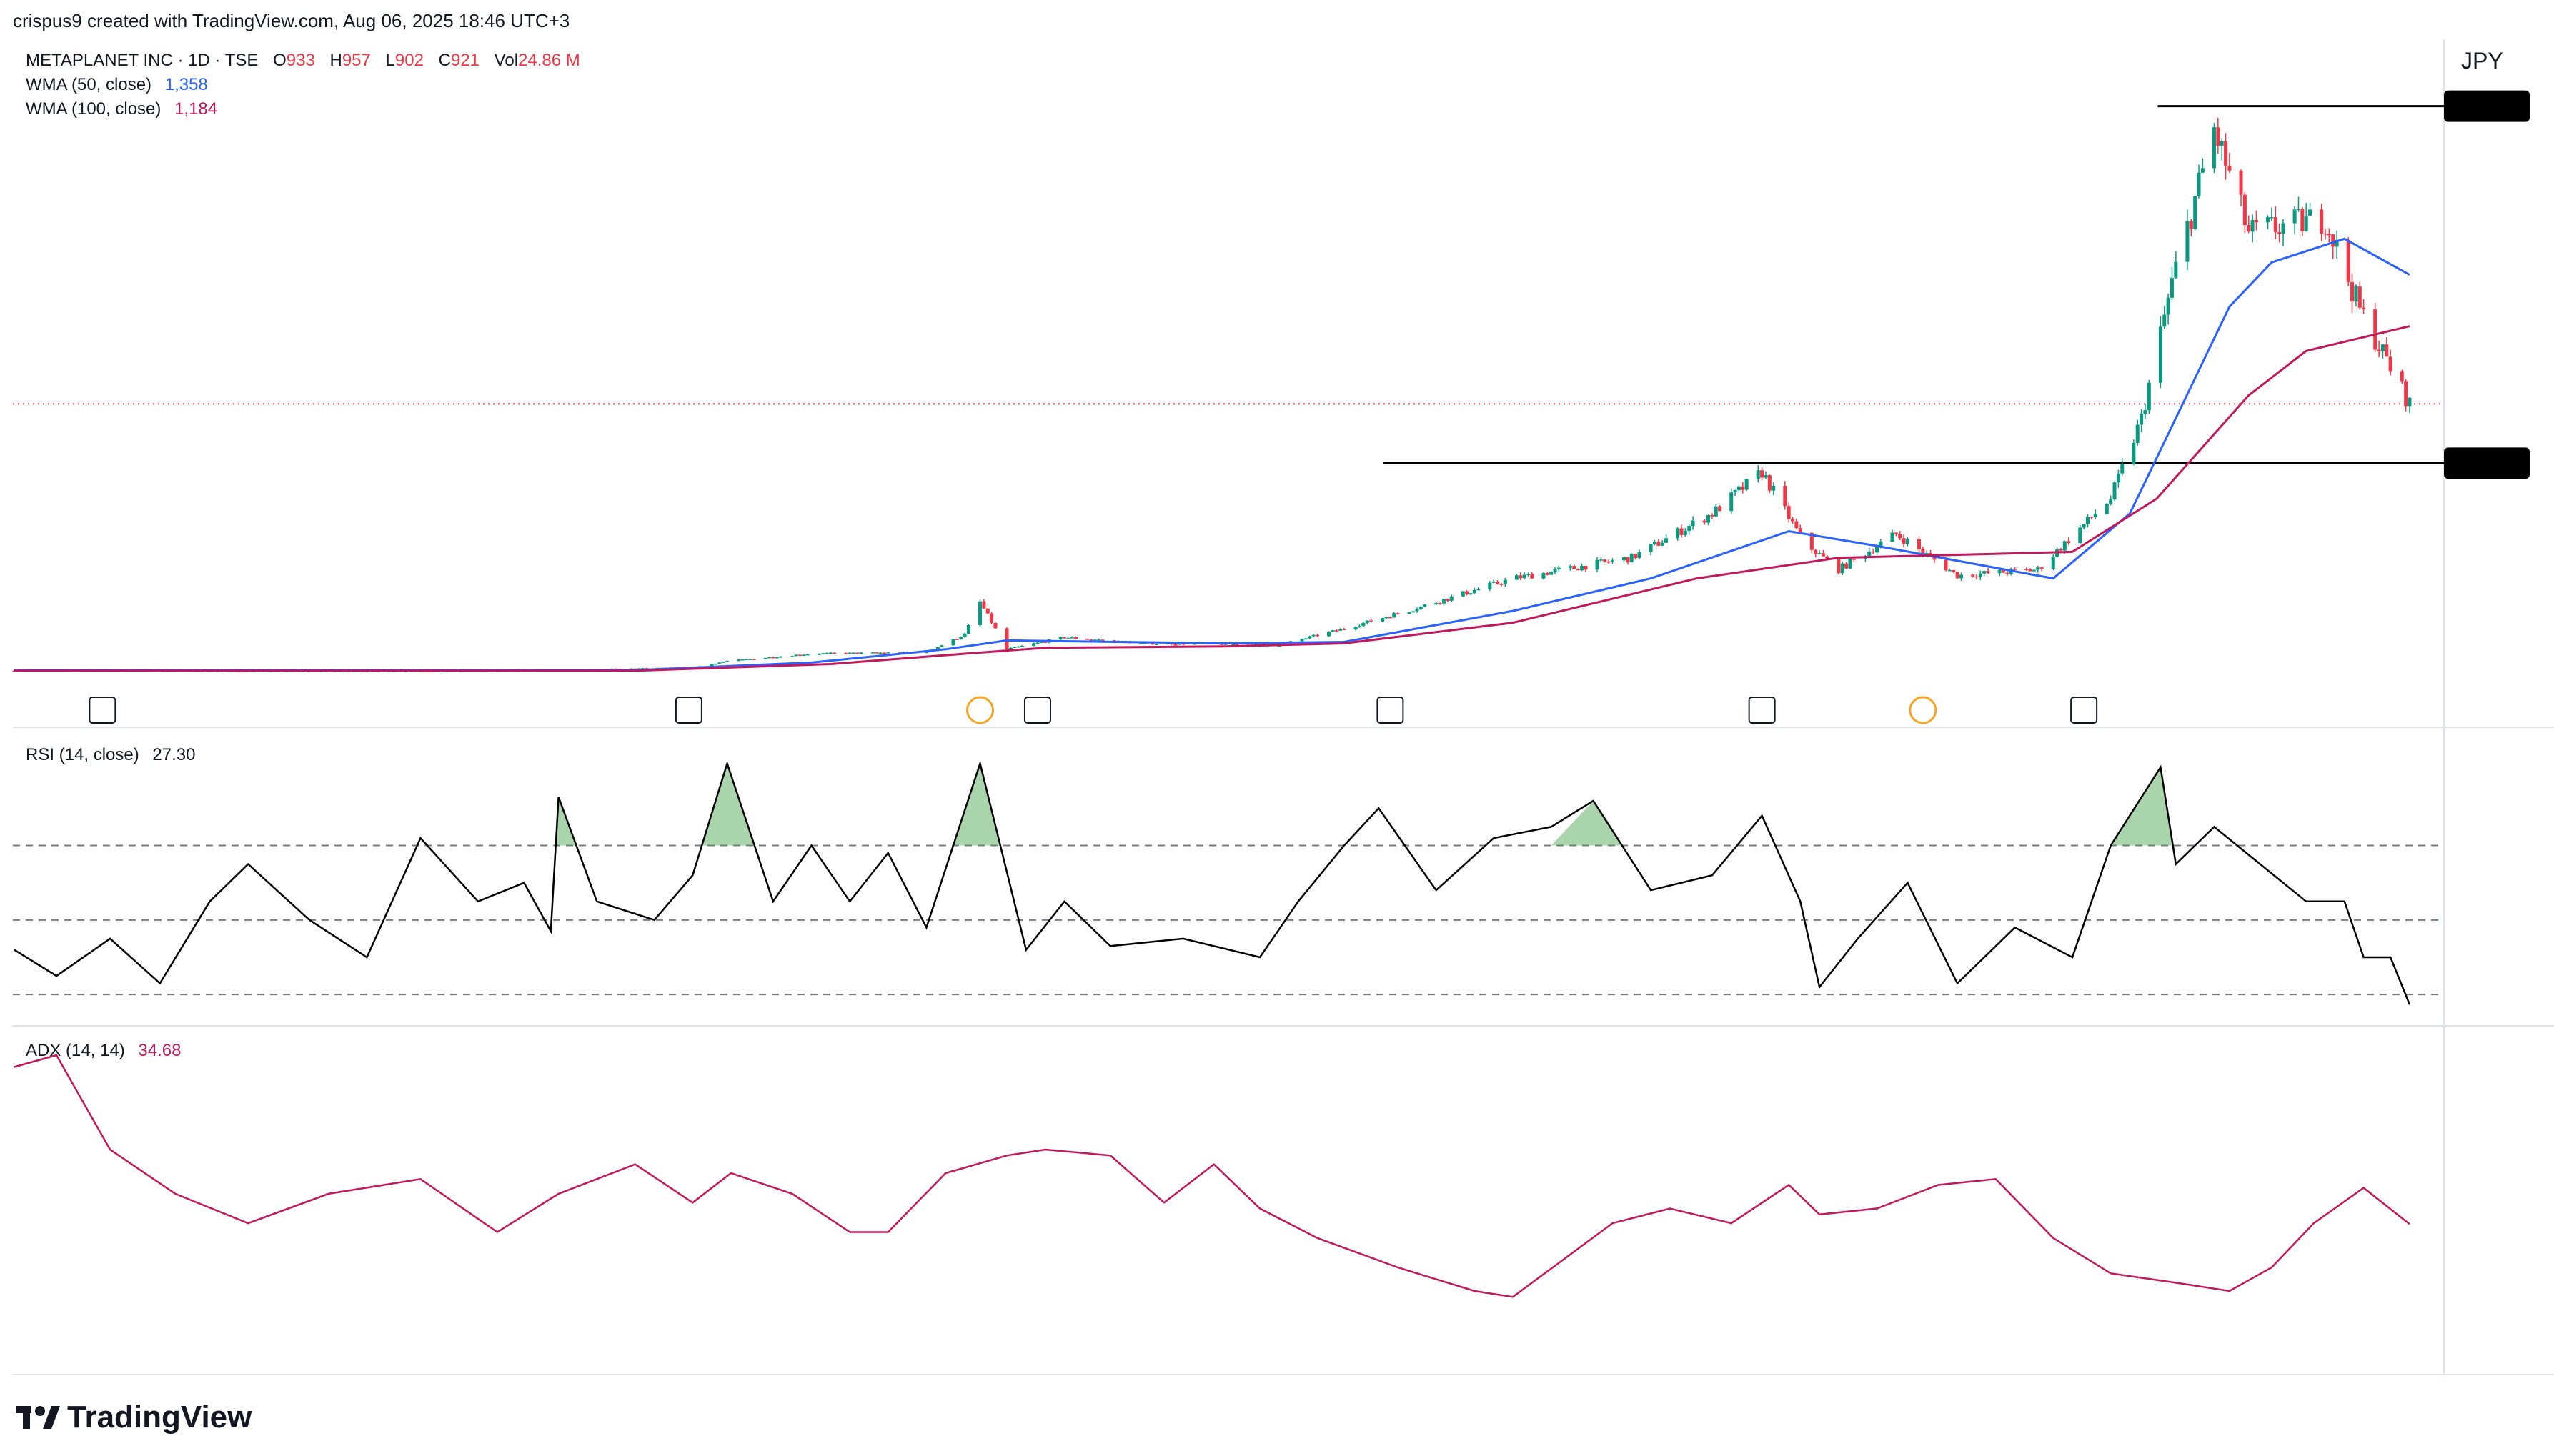  Describe the element at coordinates (121, 109) in the screenshot. I see `svg-text: WMA (100, close) 1,184` at that location.